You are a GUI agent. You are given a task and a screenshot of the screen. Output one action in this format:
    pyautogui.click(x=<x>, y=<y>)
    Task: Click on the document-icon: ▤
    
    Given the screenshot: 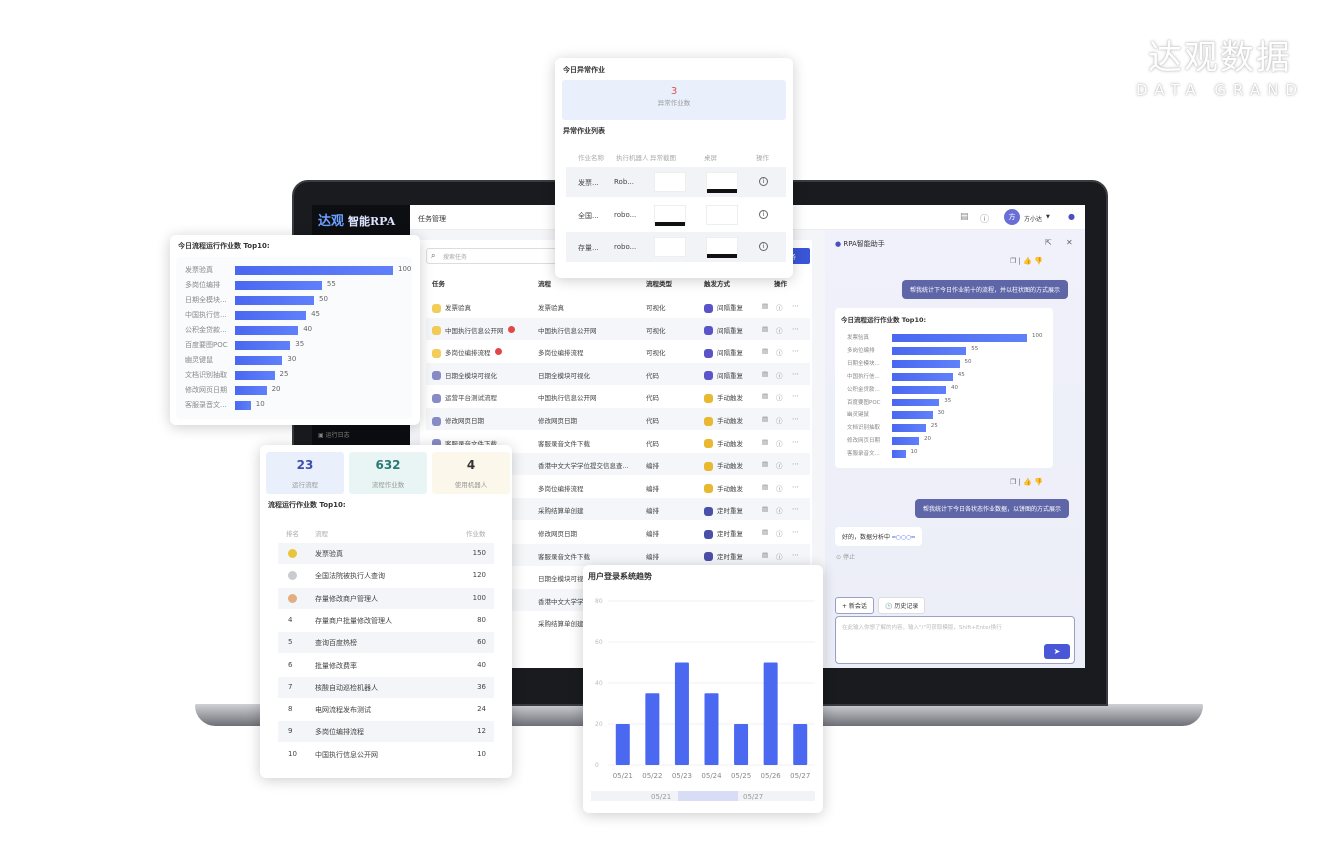 What is the action you would take?
    pyautogui.click(x=964, y=217)
    